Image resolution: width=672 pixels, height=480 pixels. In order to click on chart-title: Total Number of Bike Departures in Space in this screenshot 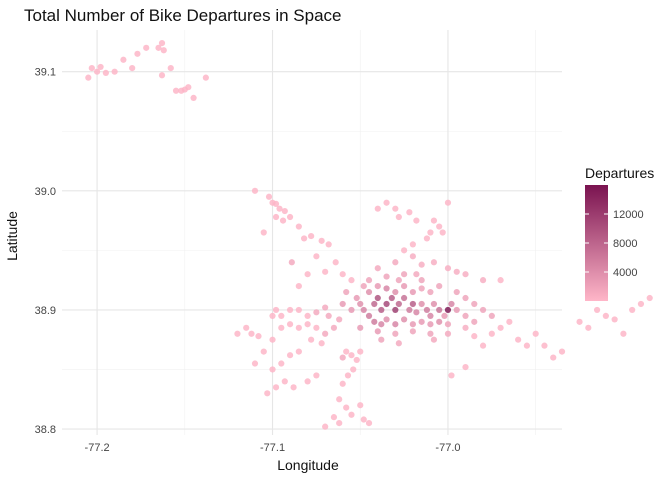, I will do `click(183, 15)`.